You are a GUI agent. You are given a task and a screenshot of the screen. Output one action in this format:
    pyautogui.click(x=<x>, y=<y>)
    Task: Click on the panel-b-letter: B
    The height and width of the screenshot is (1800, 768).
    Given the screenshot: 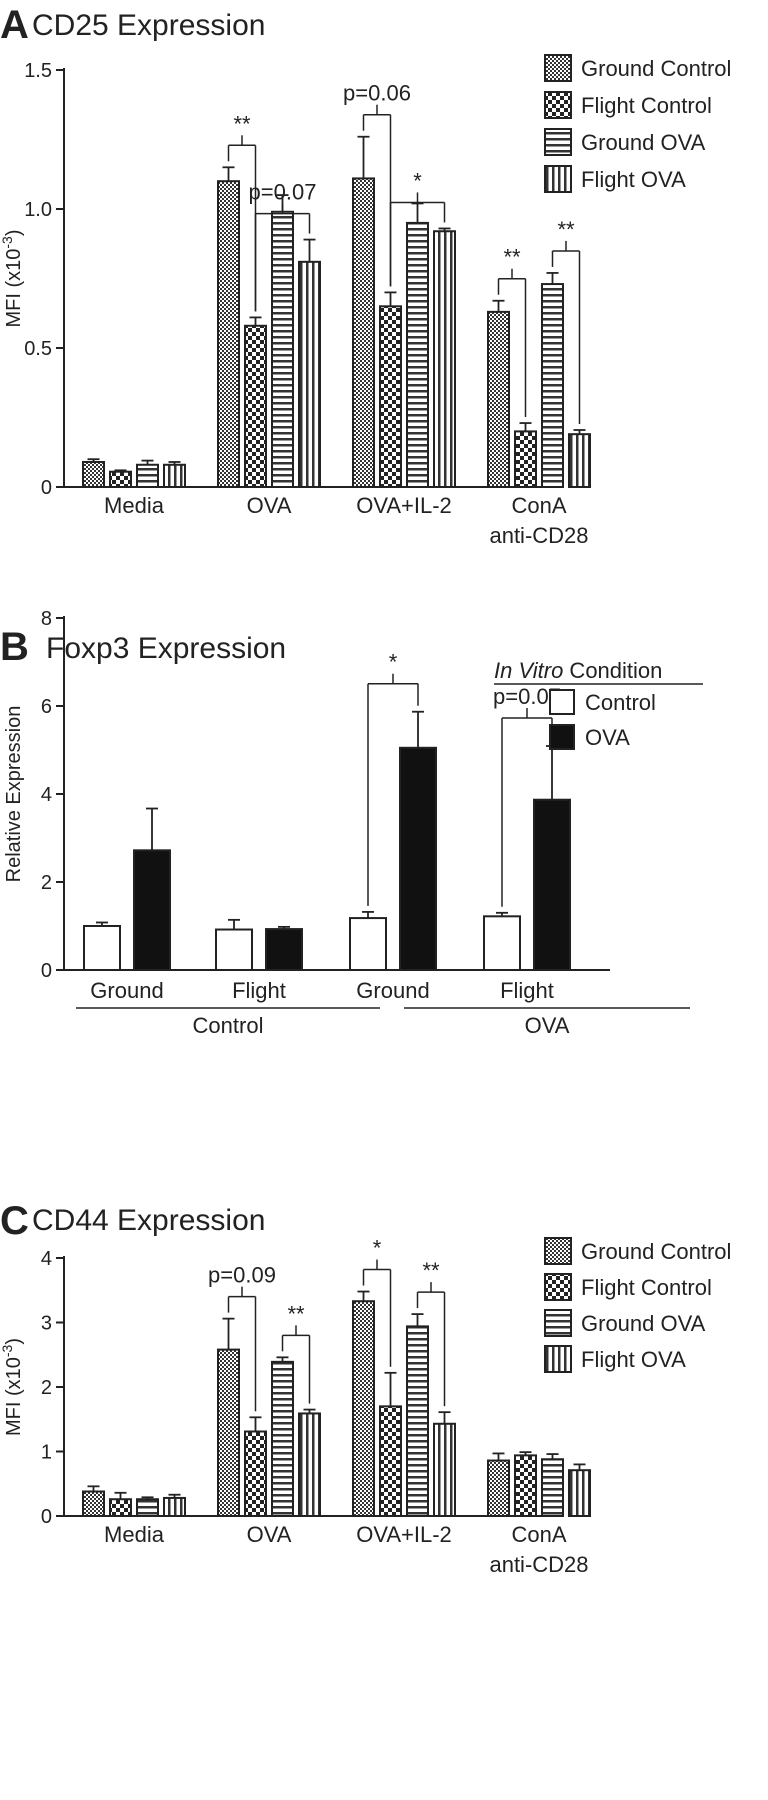 What is the action you would take?
    pyautogui.click(x=14, y=647)
    